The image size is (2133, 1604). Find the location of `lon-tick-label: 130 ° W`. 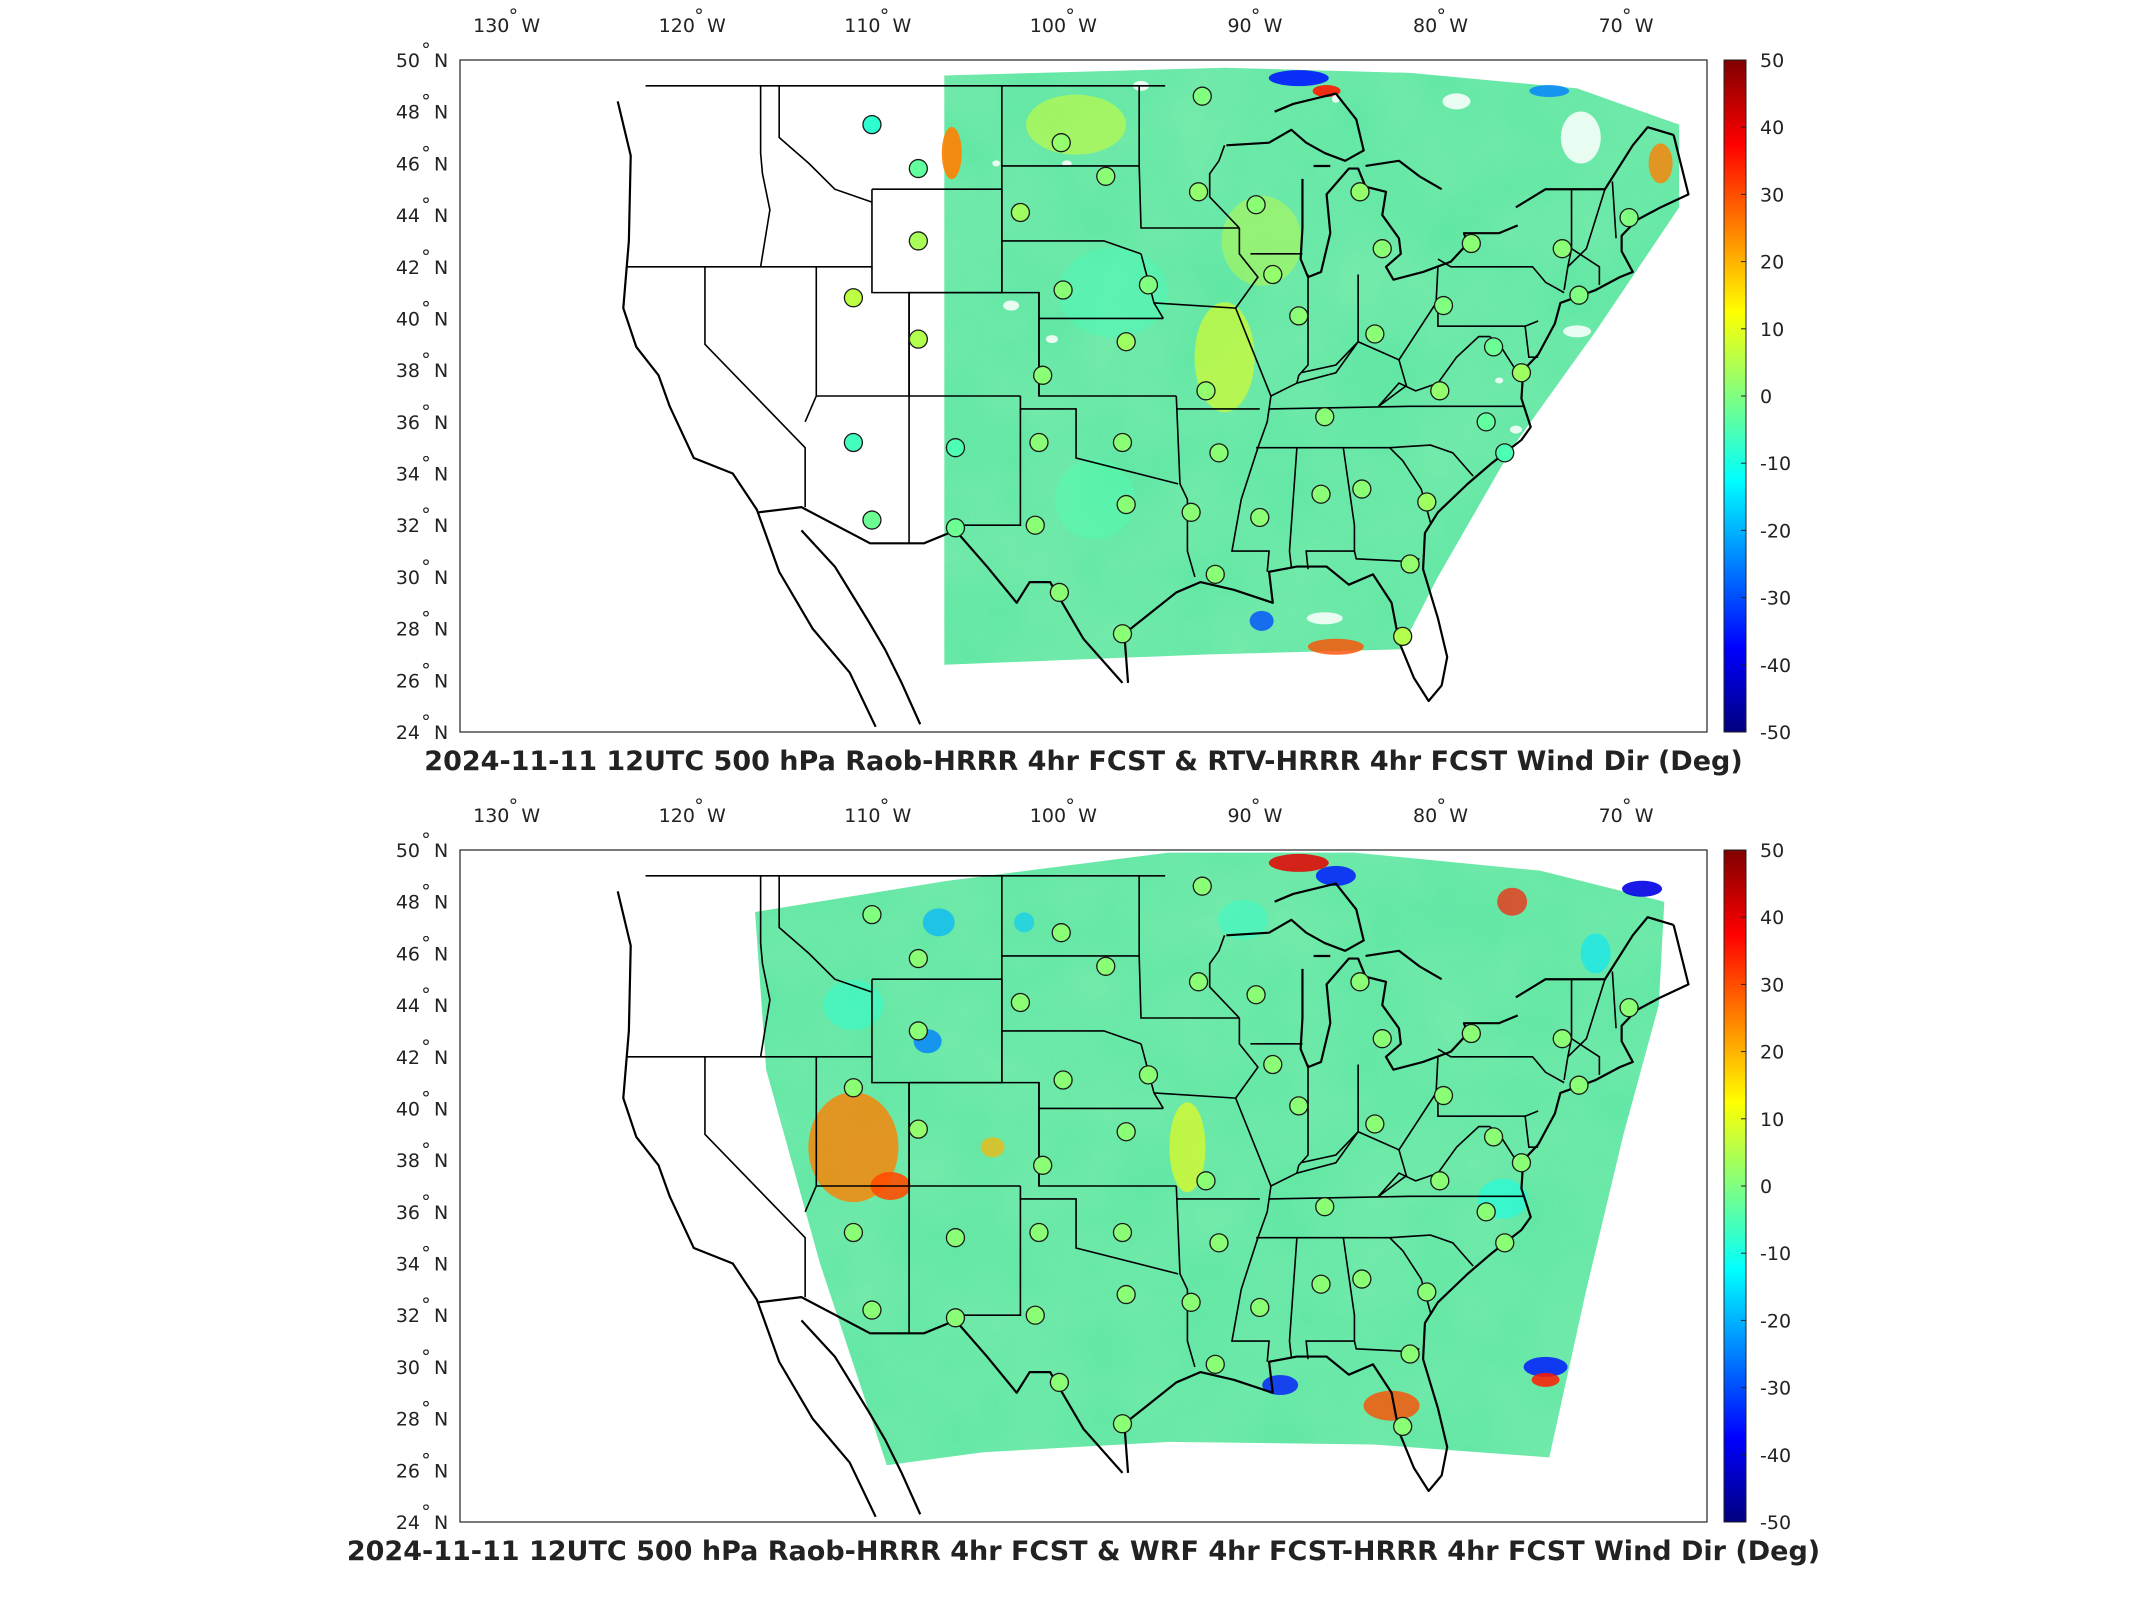

lon-tick-label: 130 ° W is located at coordinates (506, 21).